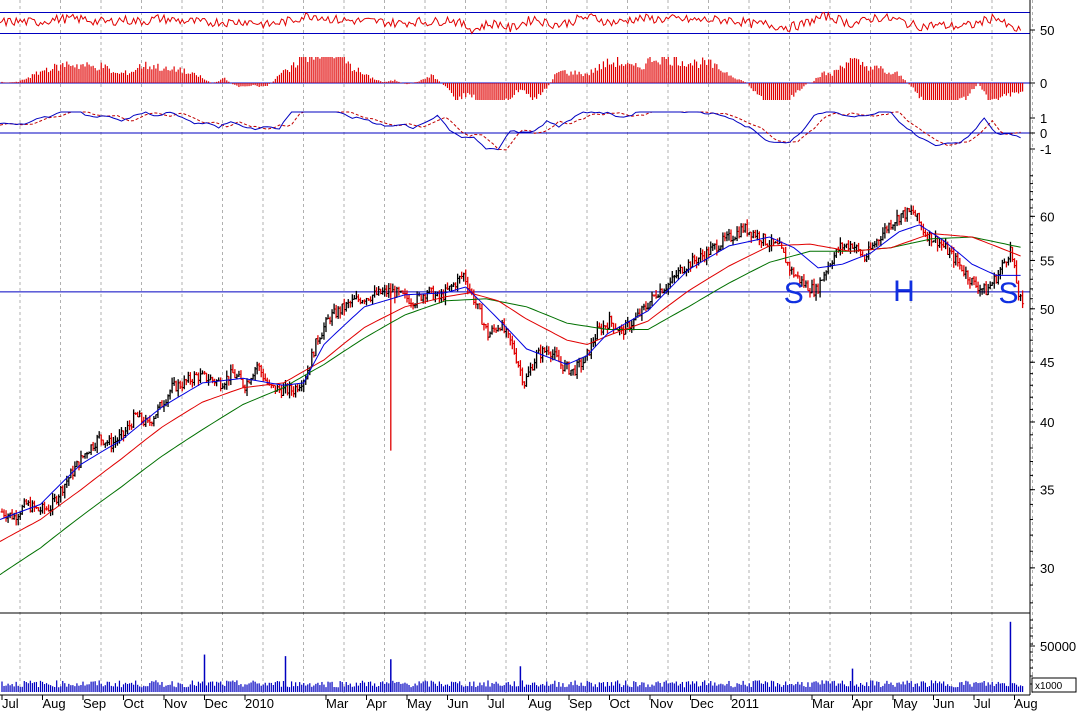  Describe the element at coordinates (1047, 30) in the screenshot. I see `oscillator-tick-label: 50` at that location.